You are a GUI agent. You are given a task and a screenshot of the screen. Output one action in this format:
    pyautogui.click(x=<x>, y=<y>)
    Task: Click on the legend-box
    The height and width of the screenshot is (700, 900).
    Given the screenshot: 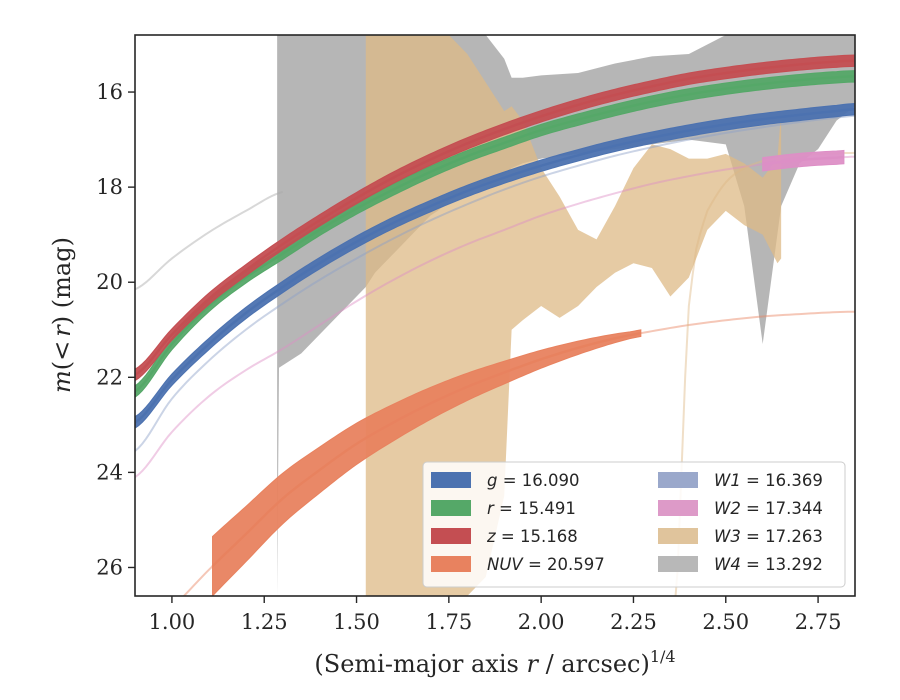 What is the action you would take?
    pyautogui.click(x=634, y=524)
    